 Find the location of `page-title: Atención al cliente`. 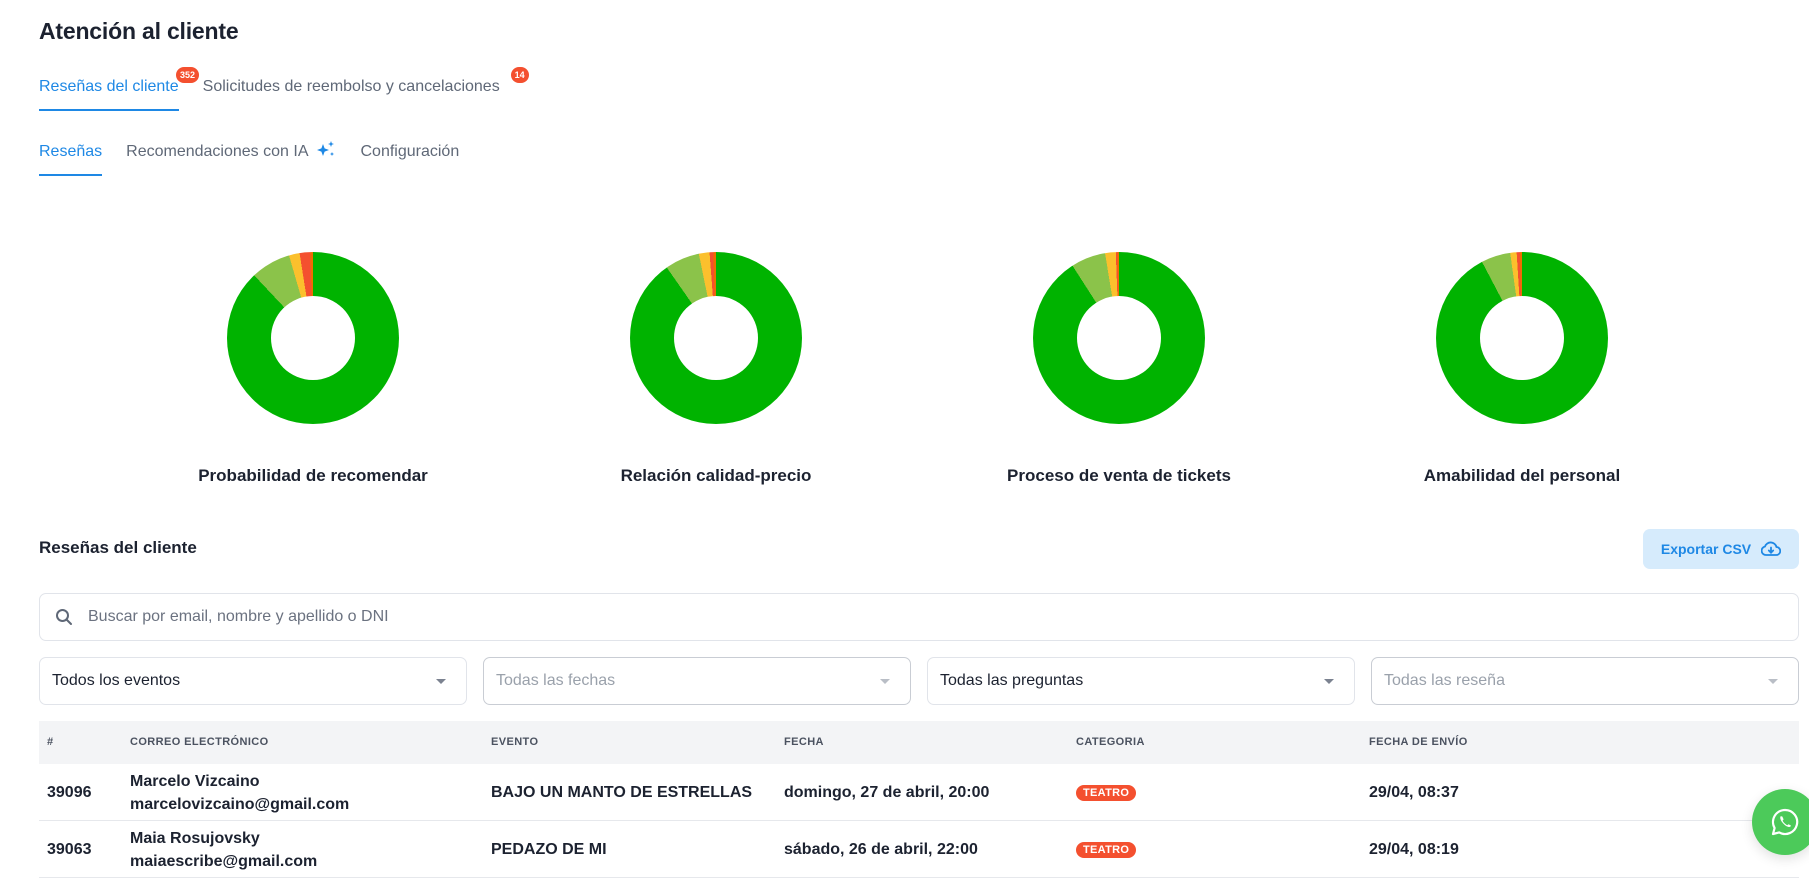

page-title: Atención al cliente is located at coordinates (139, 31).